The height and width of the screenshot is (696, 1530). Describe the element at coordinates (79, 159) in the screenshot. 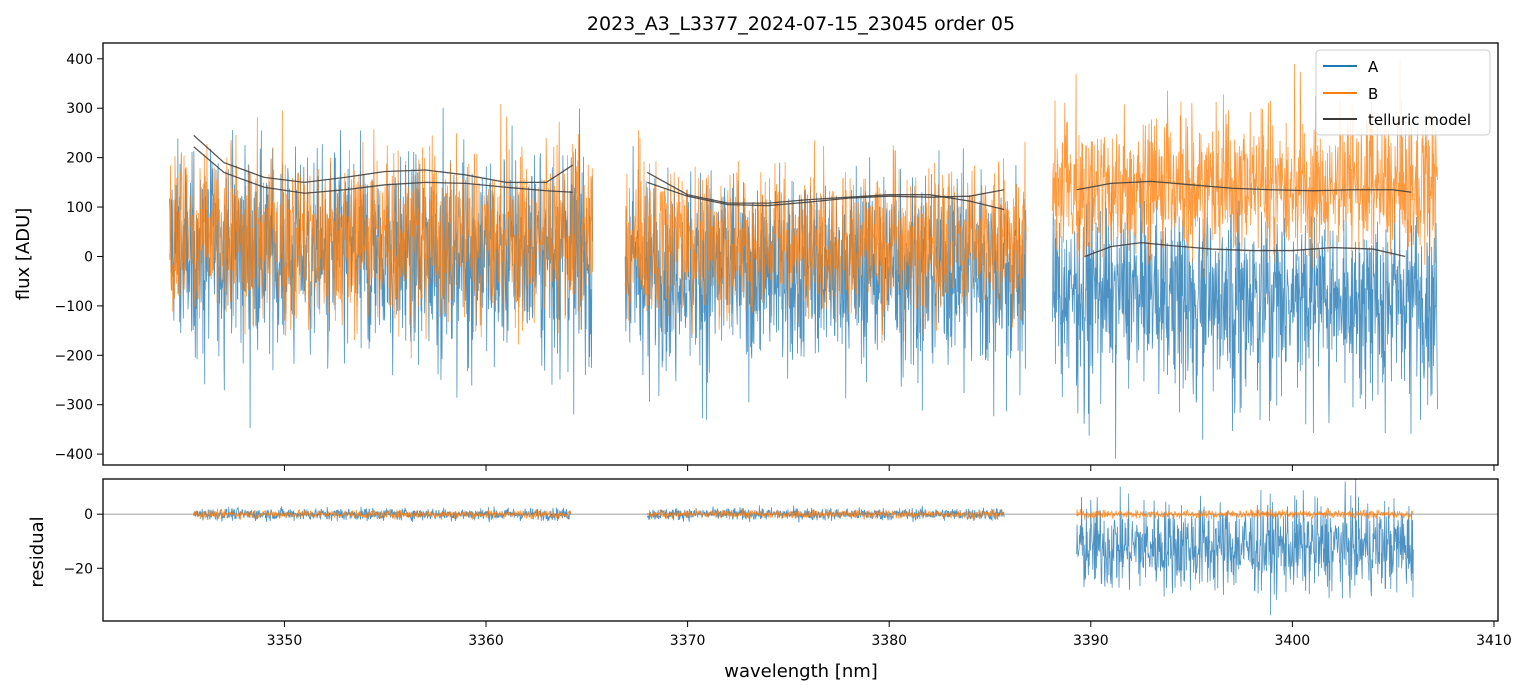

I see `flux-y-tick-label: 200` at that location.